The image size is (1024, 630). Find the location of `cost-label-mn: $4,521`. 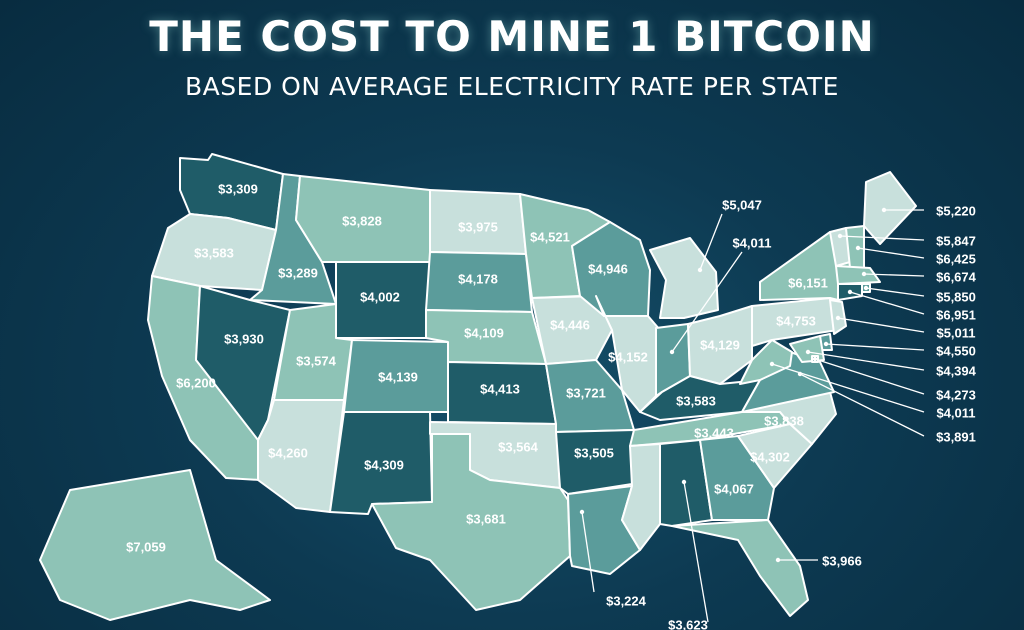

cost-label-mn: $4,521 is located at coordinates (550, 236).